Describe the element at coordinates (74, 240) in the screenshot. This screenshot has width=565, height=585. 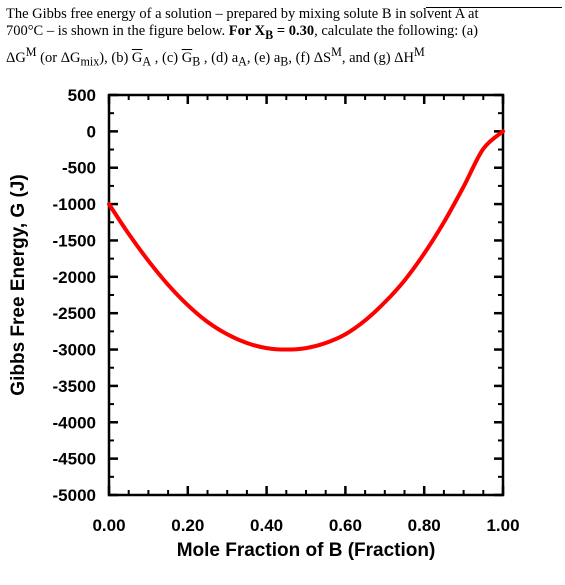
I see `y-tick-label: -1500` at that location.